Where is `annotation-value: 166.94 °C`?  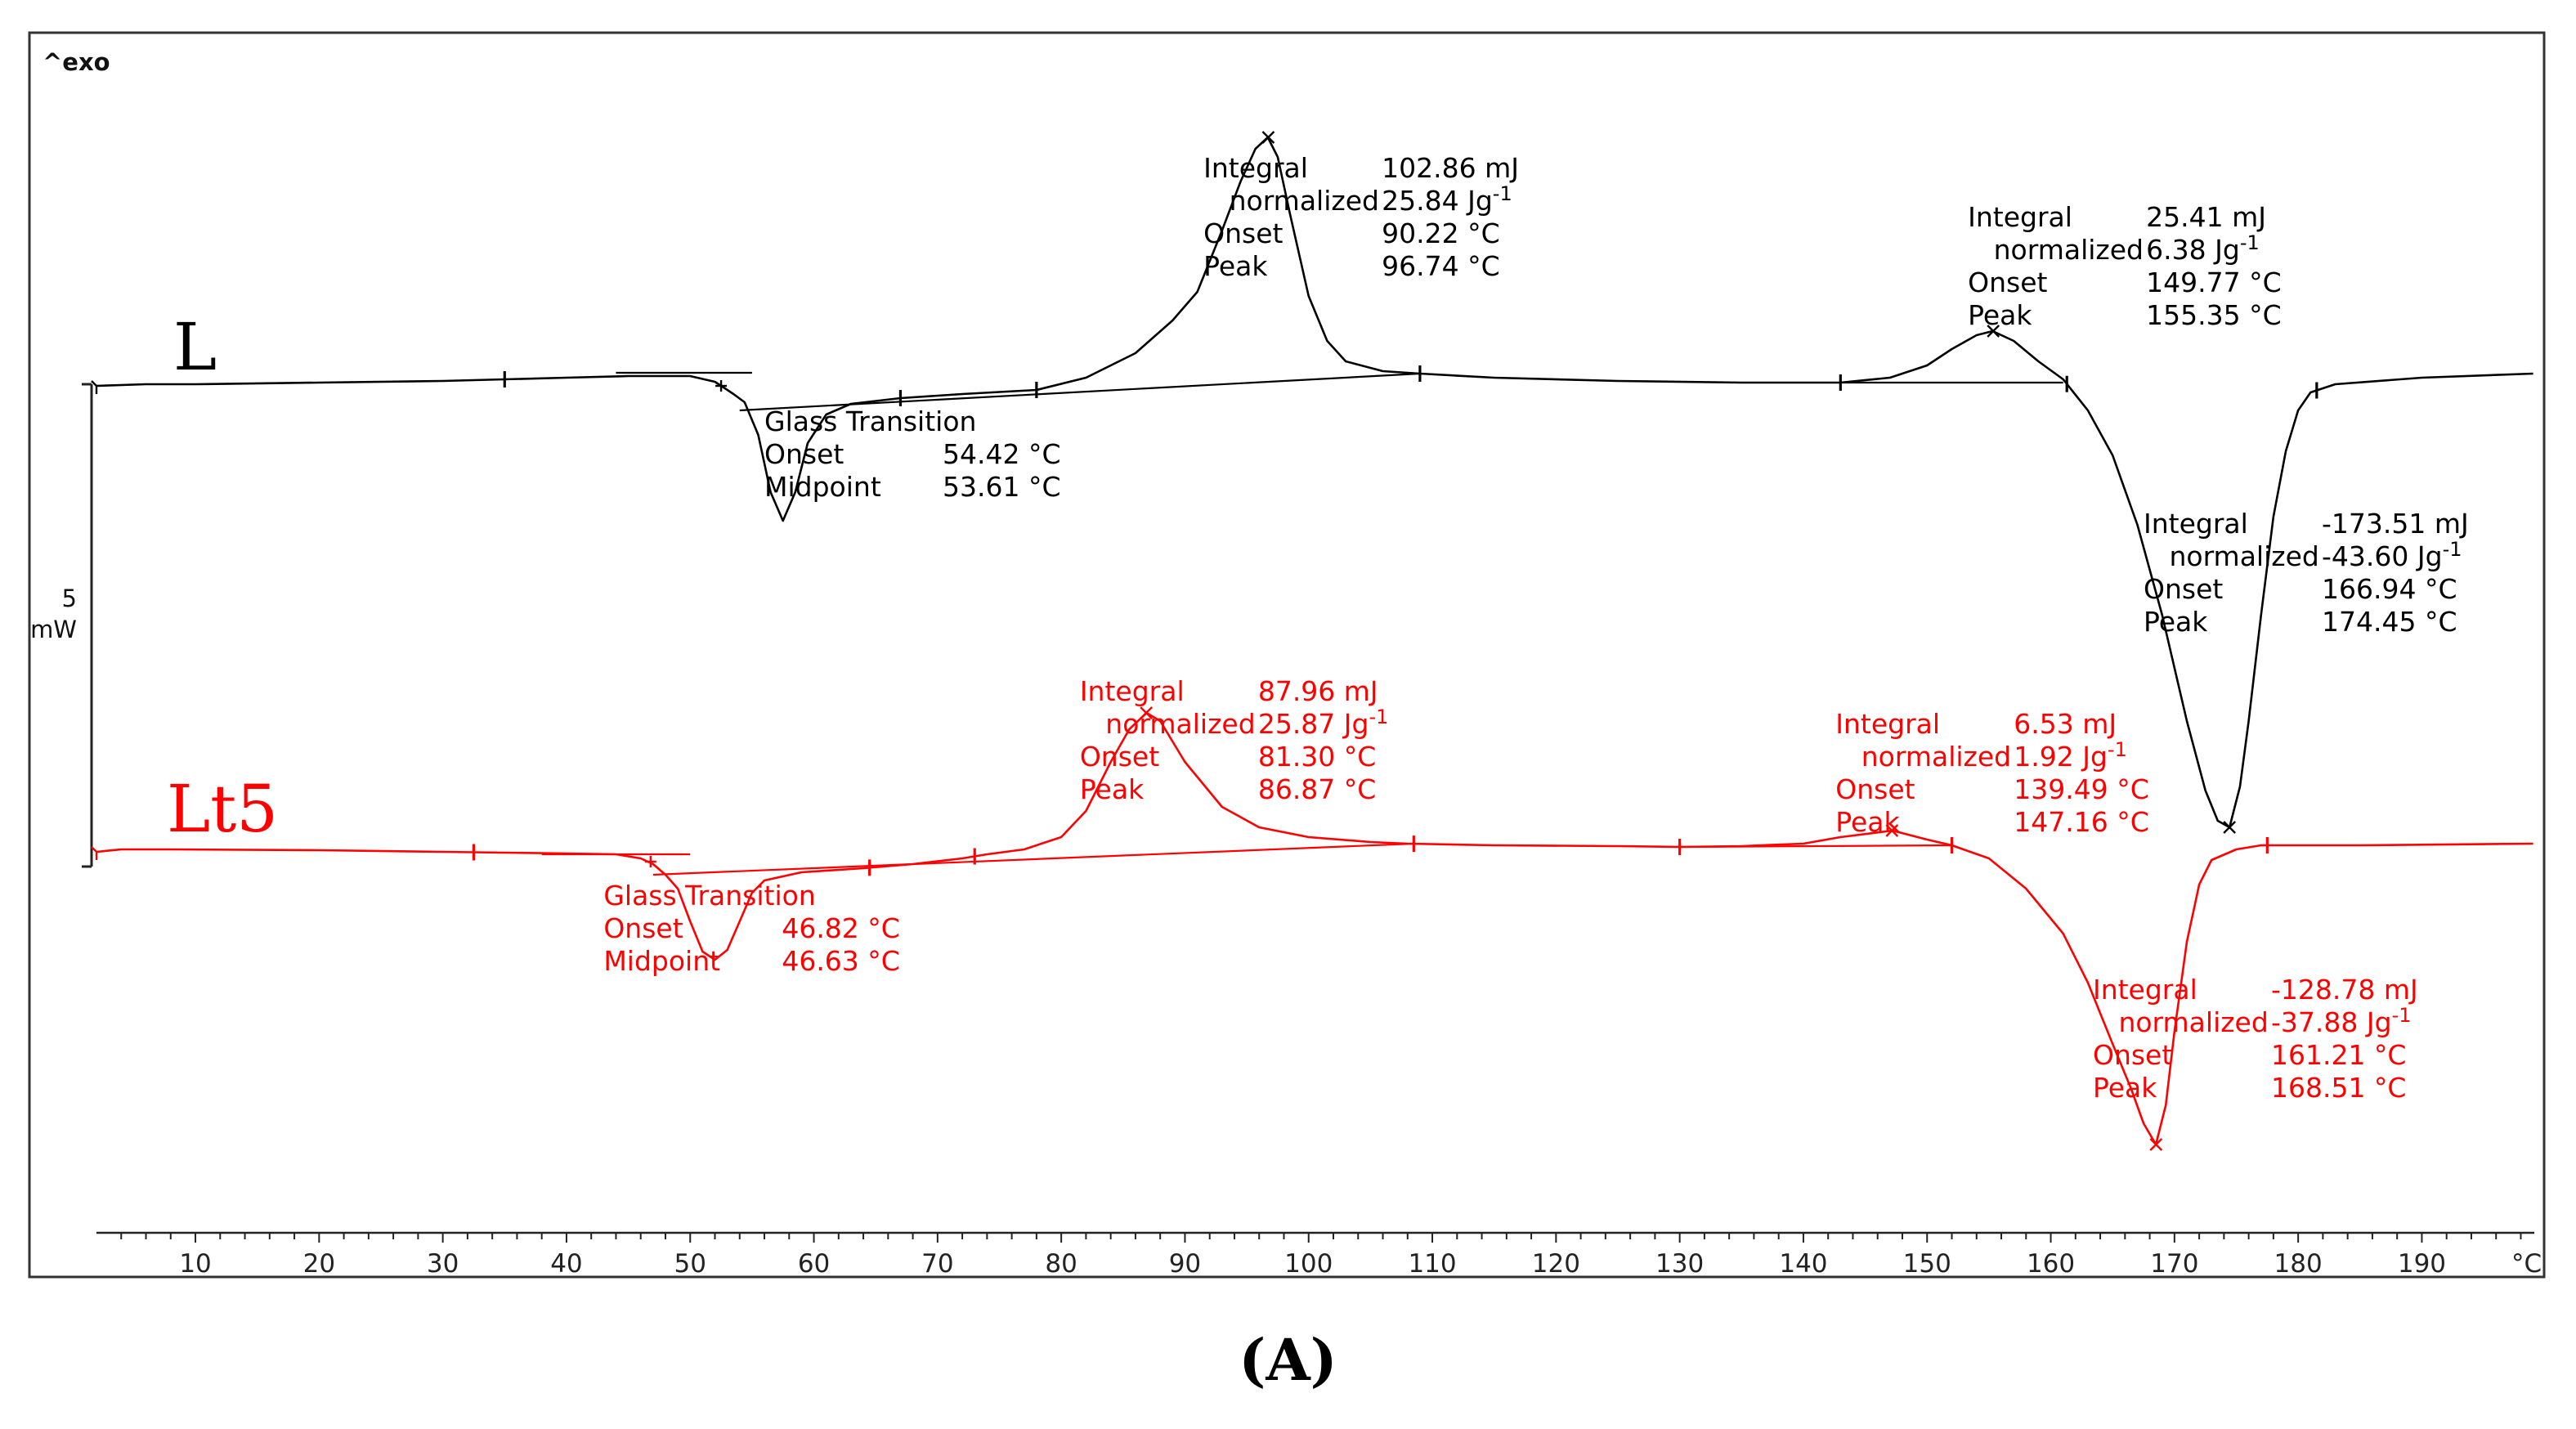
annotation-value: 166.94 °C is located at coordinates (2389, 589).